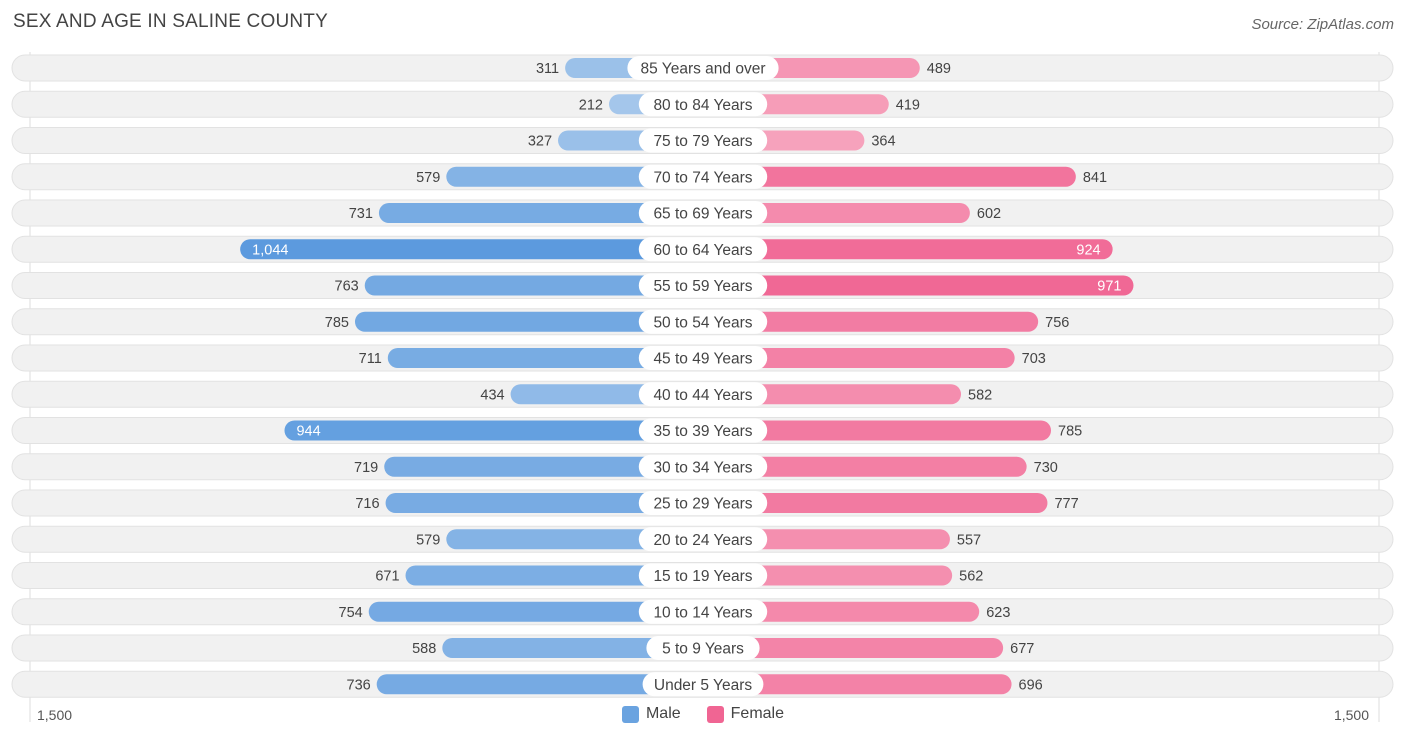 This screenshot has height=740, width=1406. I want to click on axis-left-label: 1,500, so click(55, 715).